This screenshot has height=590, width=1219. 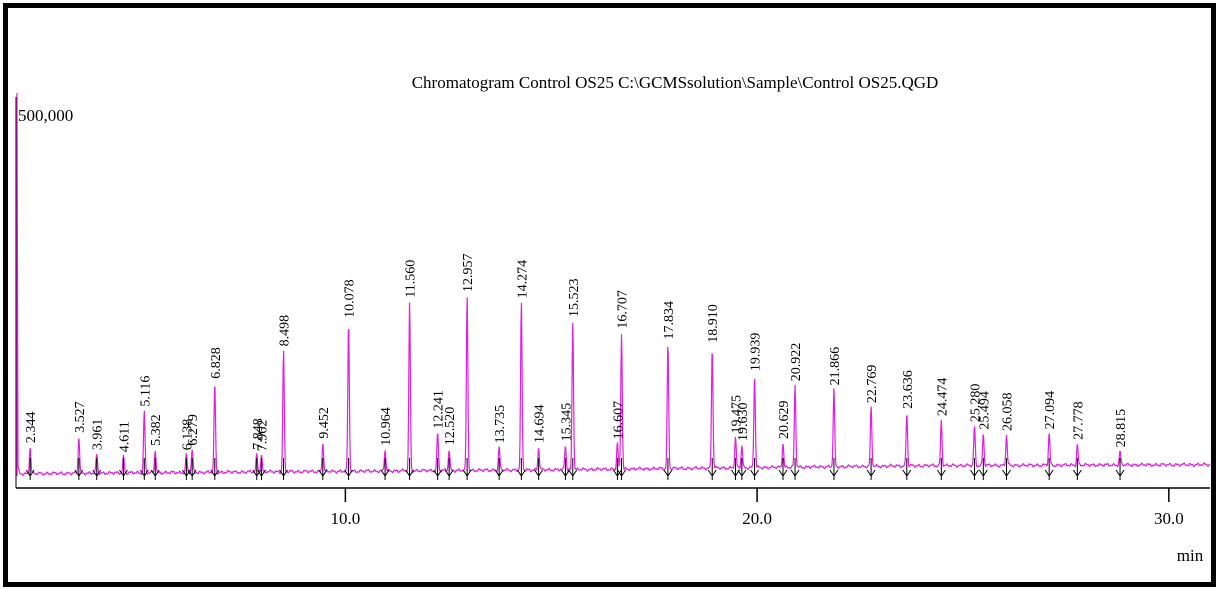 What do you see at coordinates (450, 426) in the screenshot?
I see `peak-label: 12.520` at bounding box center [450, 426].